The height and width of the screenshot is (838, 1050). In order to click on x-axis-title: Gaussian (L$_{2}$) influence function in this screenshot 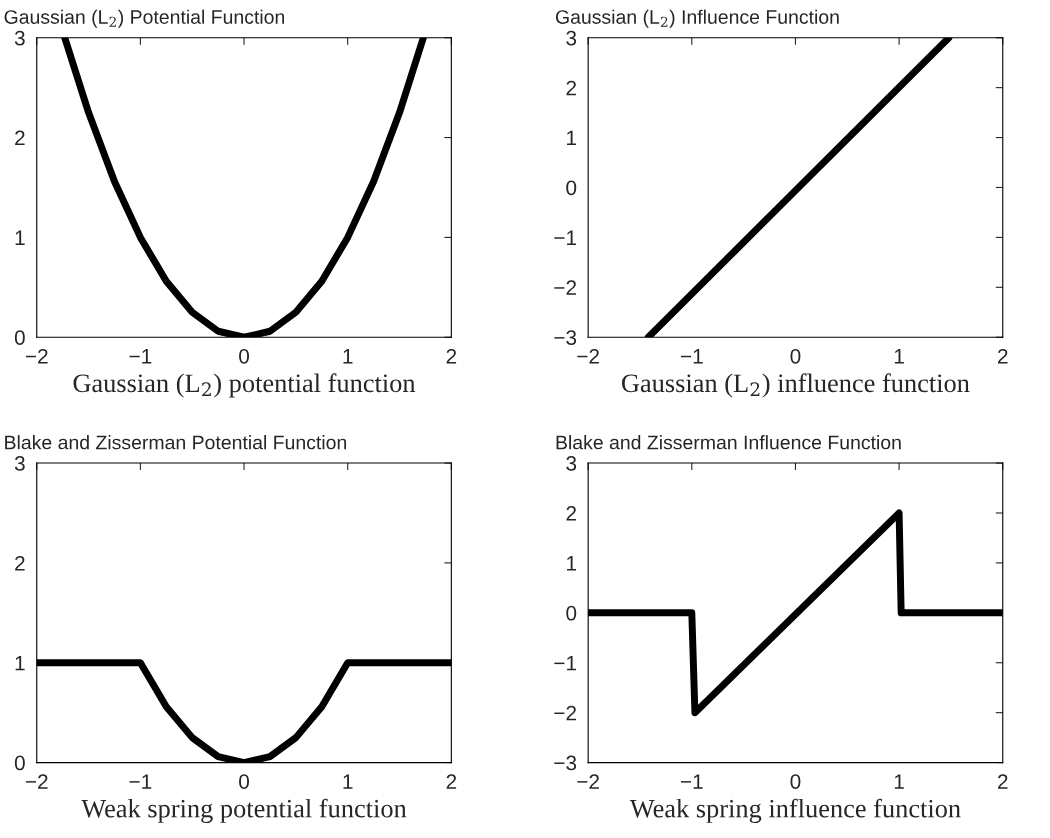, I will do `click(795, 385)`.